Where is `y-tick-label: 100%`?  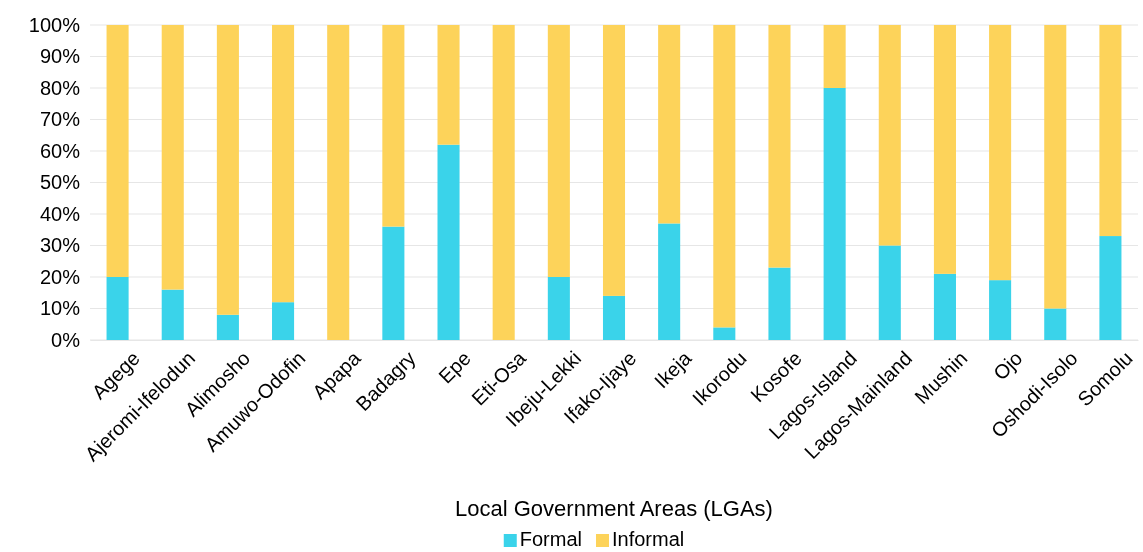
y-tick-label: 100% is located at coordinates (54, 24).